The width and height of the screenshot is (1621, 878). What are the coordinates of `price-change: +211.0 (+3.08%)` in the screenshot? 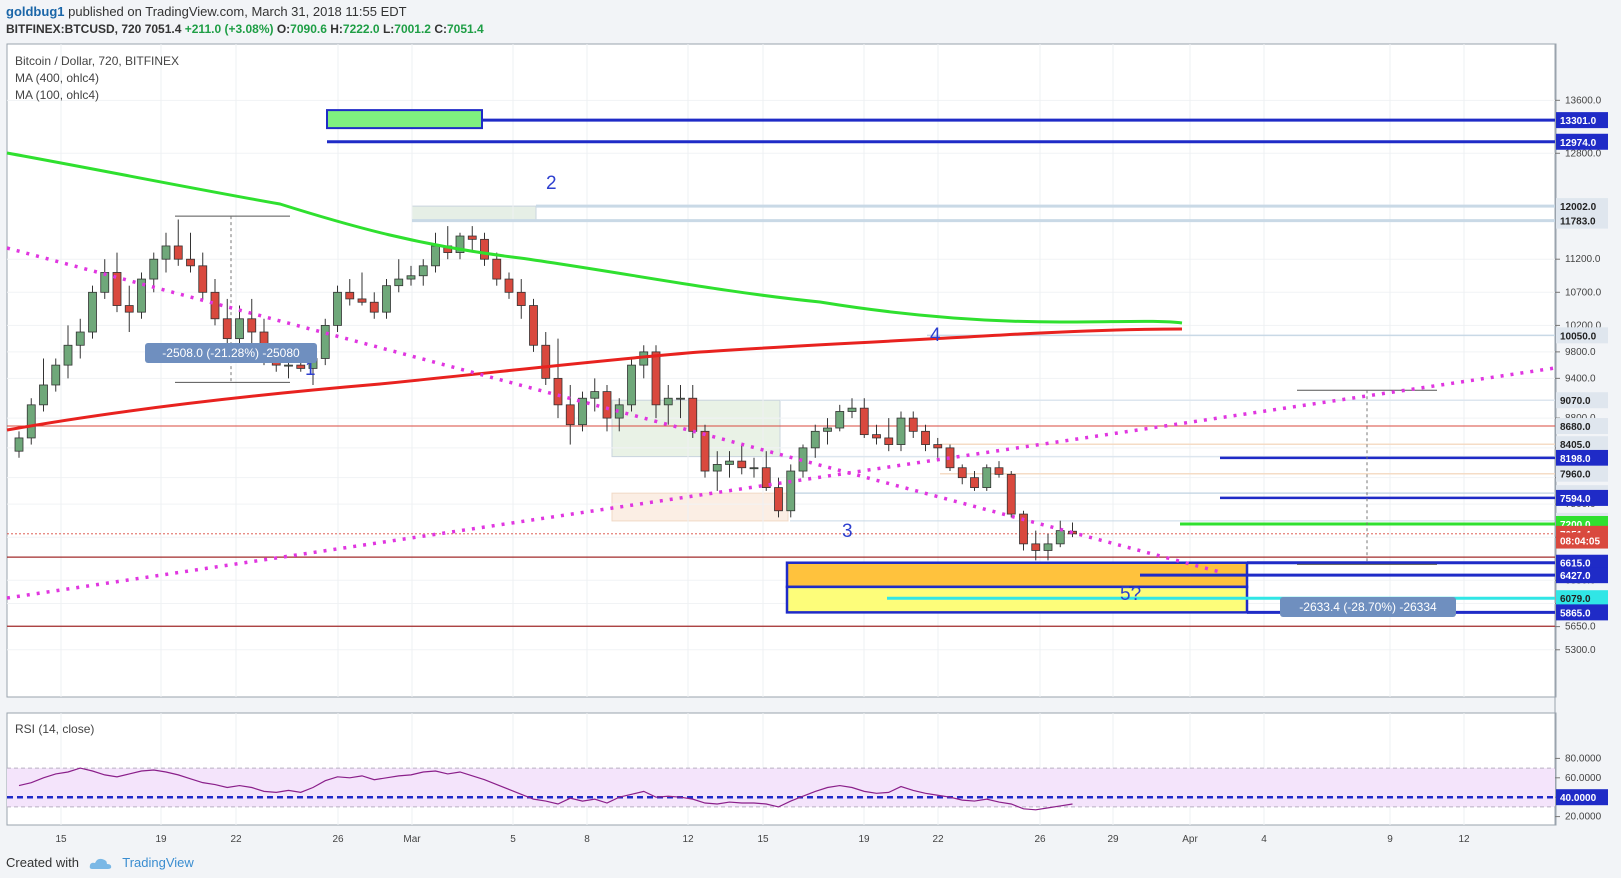 It's located at (229, 29).